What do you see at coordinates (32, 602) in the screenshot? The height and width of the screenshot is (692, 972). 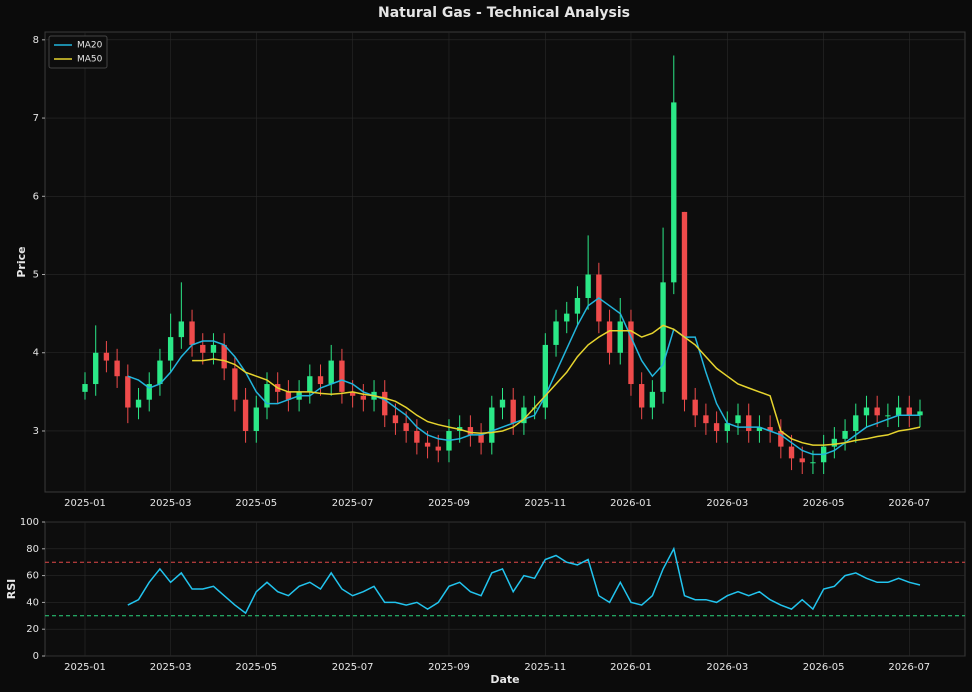 I see `y-tick-label: 40` at bounding box center [32, 602].